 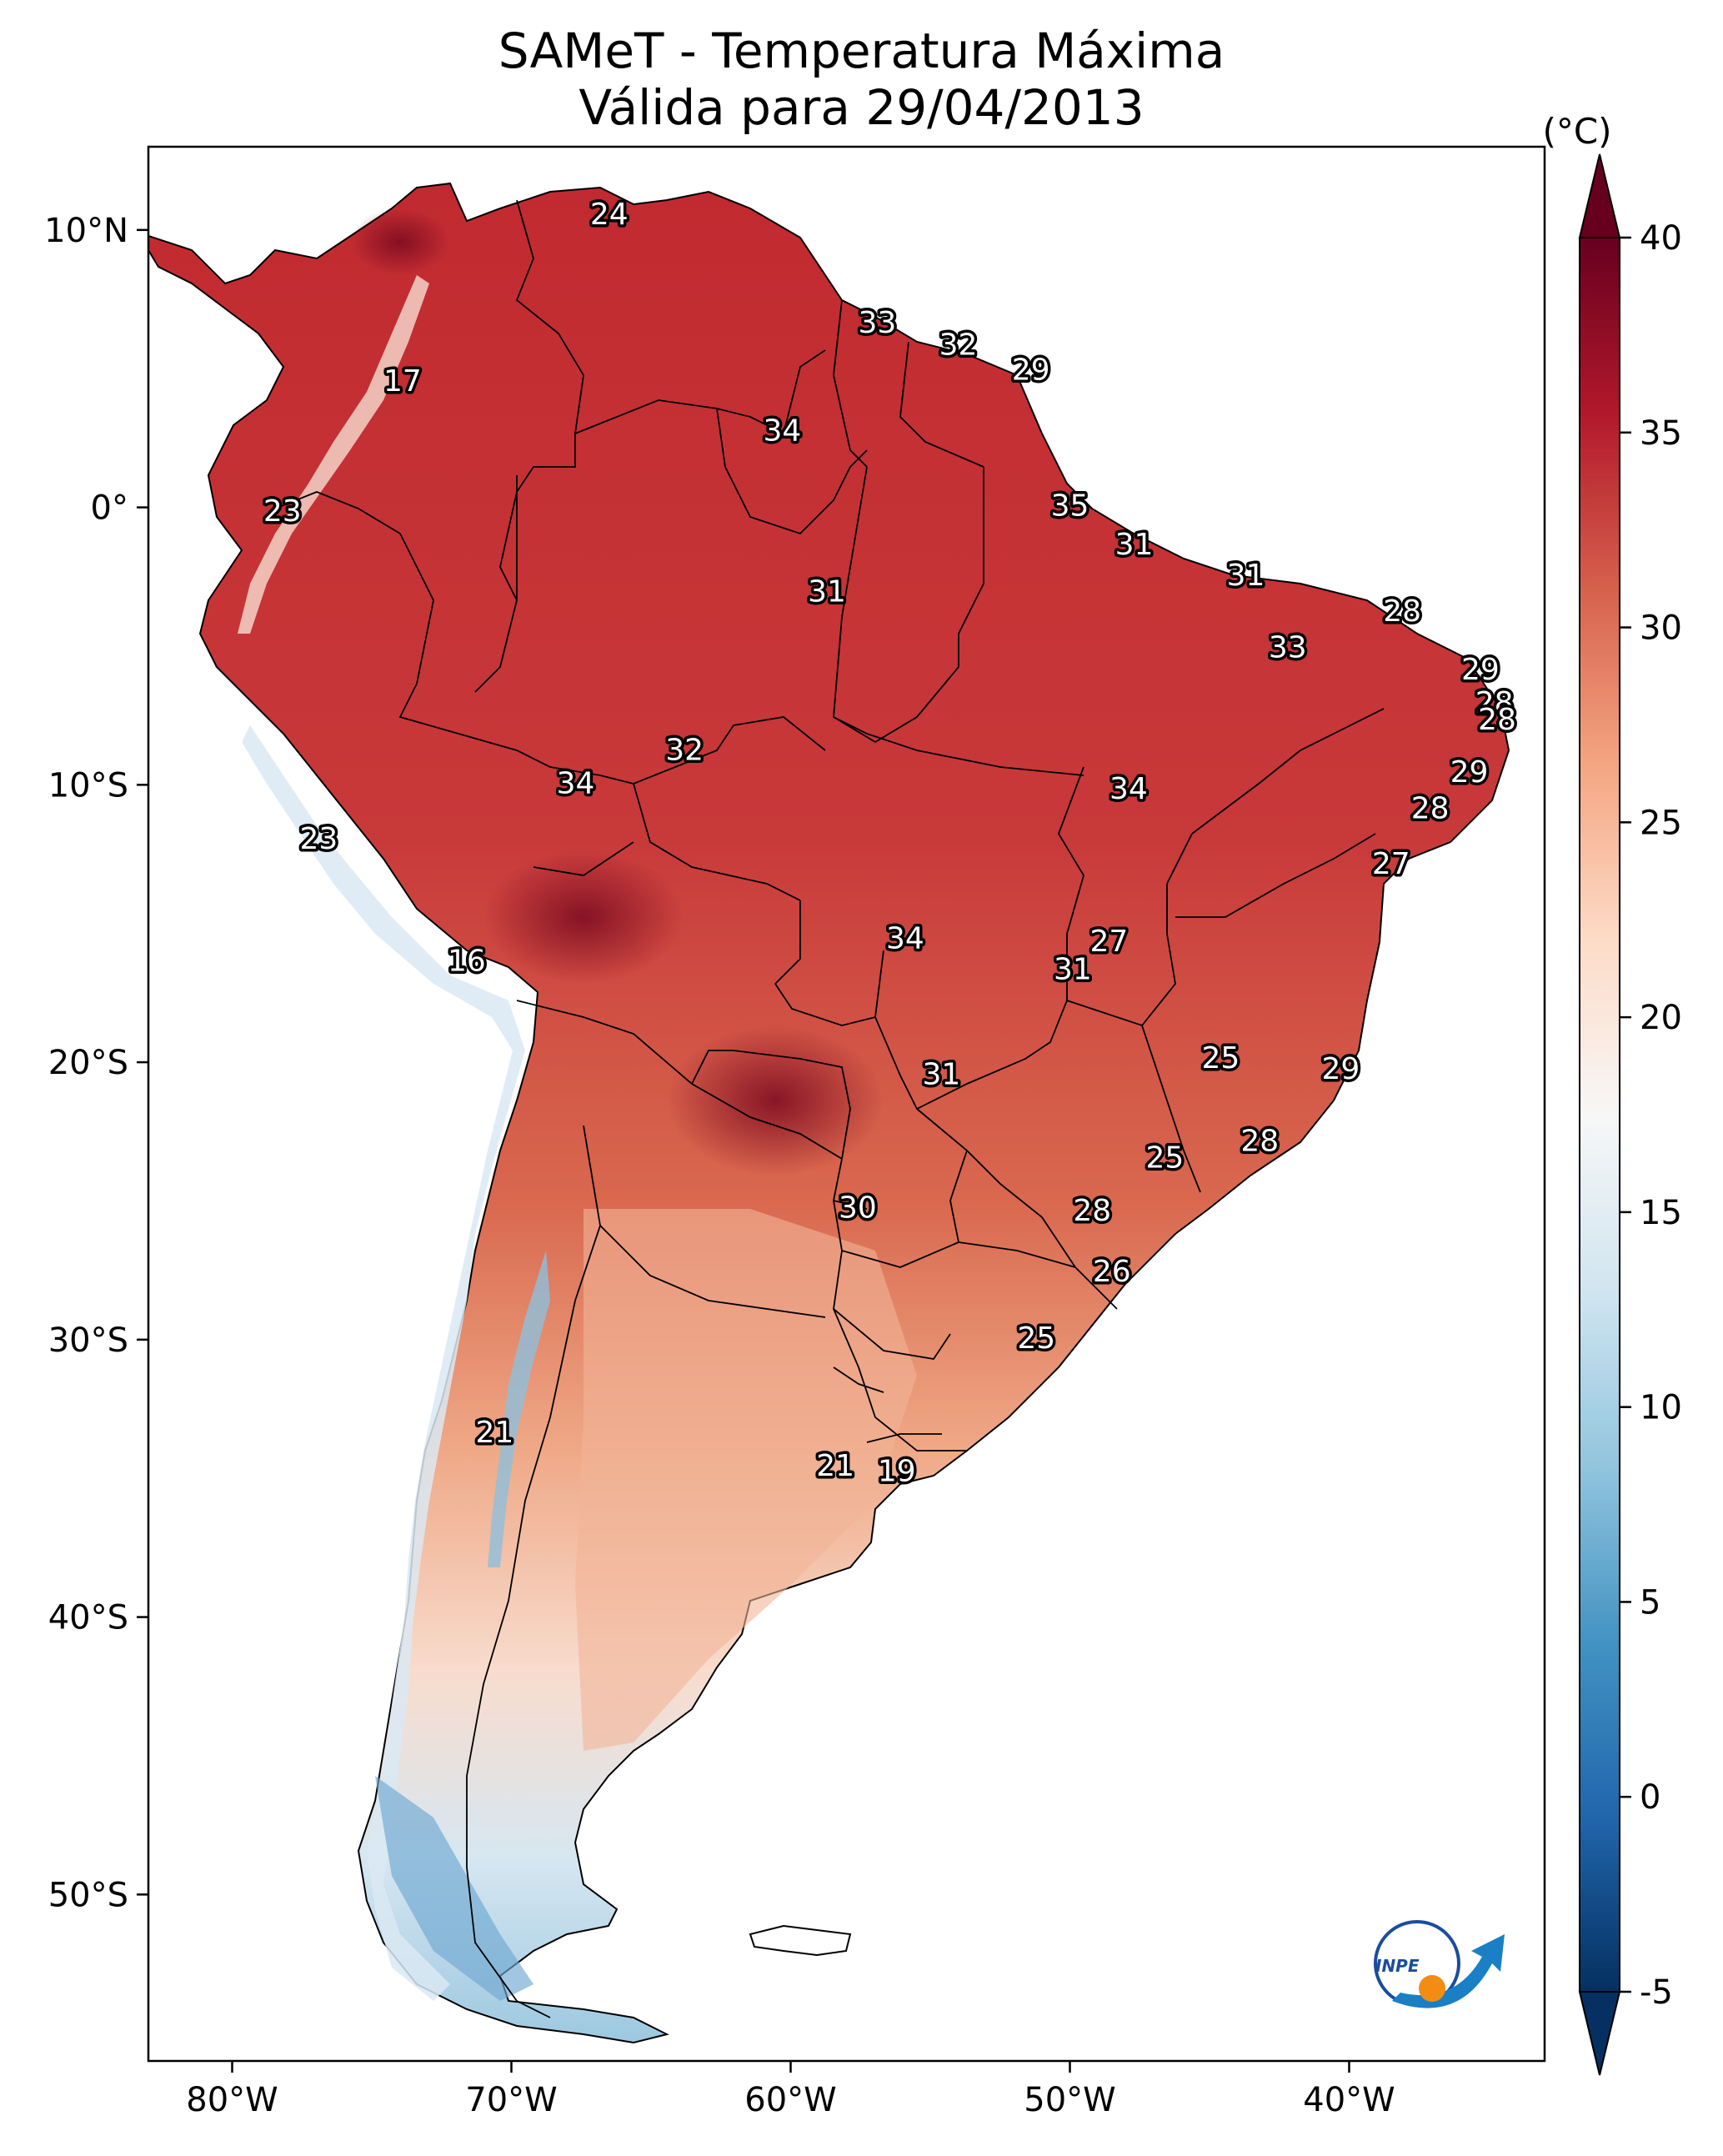 What do you see at coordinates (1599, 195) in the screenshot?
I see `colorbar-top-triangle` at bounding box center [1599, 195].